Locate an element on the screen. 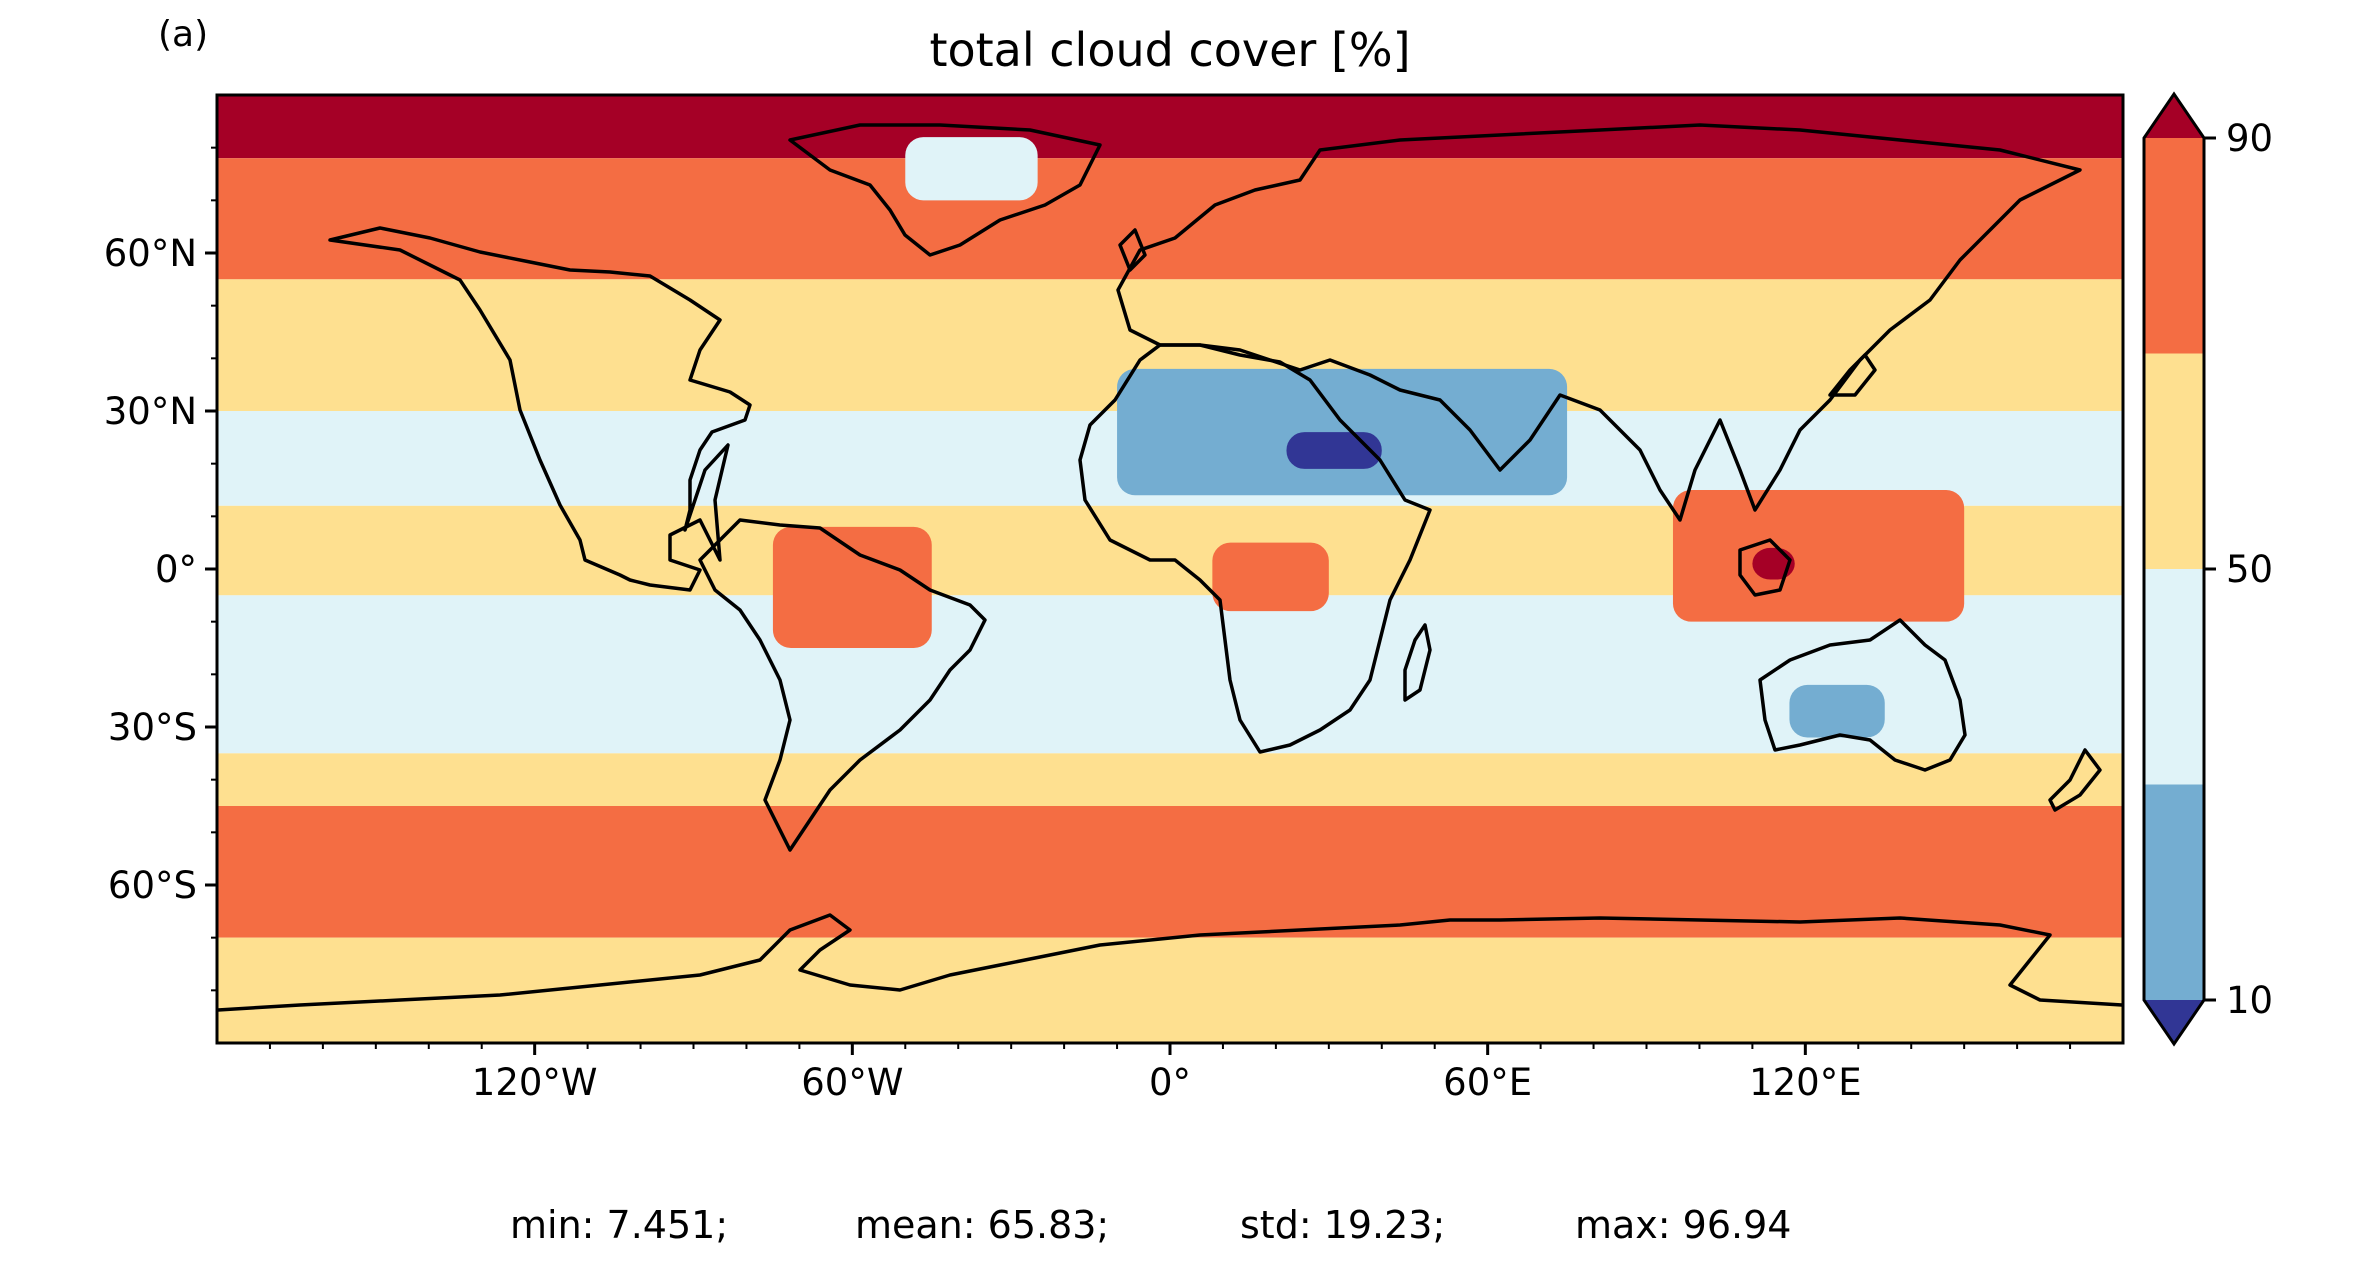 The image size is (2362, 1263). stat-mean: mean: 65.83; is located at coordinates (982, 1225).